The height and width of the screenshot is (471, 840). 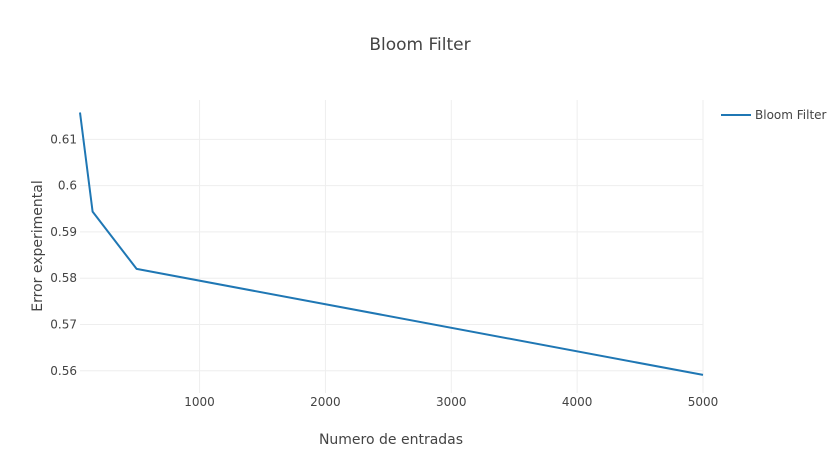 What do you see at coordinates (199, 402) in the screenshot?
I see `x-tick-label: 1000` at bounding box center [199, 402].